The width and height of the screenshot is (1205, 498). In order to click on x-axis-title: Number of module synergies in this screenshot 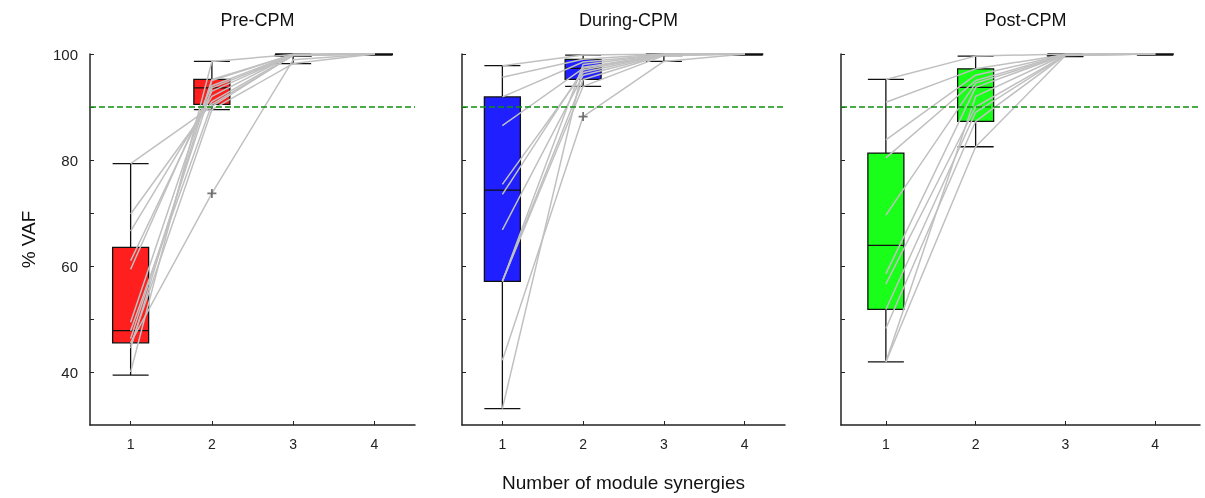, I will do `click(623, 482)`.